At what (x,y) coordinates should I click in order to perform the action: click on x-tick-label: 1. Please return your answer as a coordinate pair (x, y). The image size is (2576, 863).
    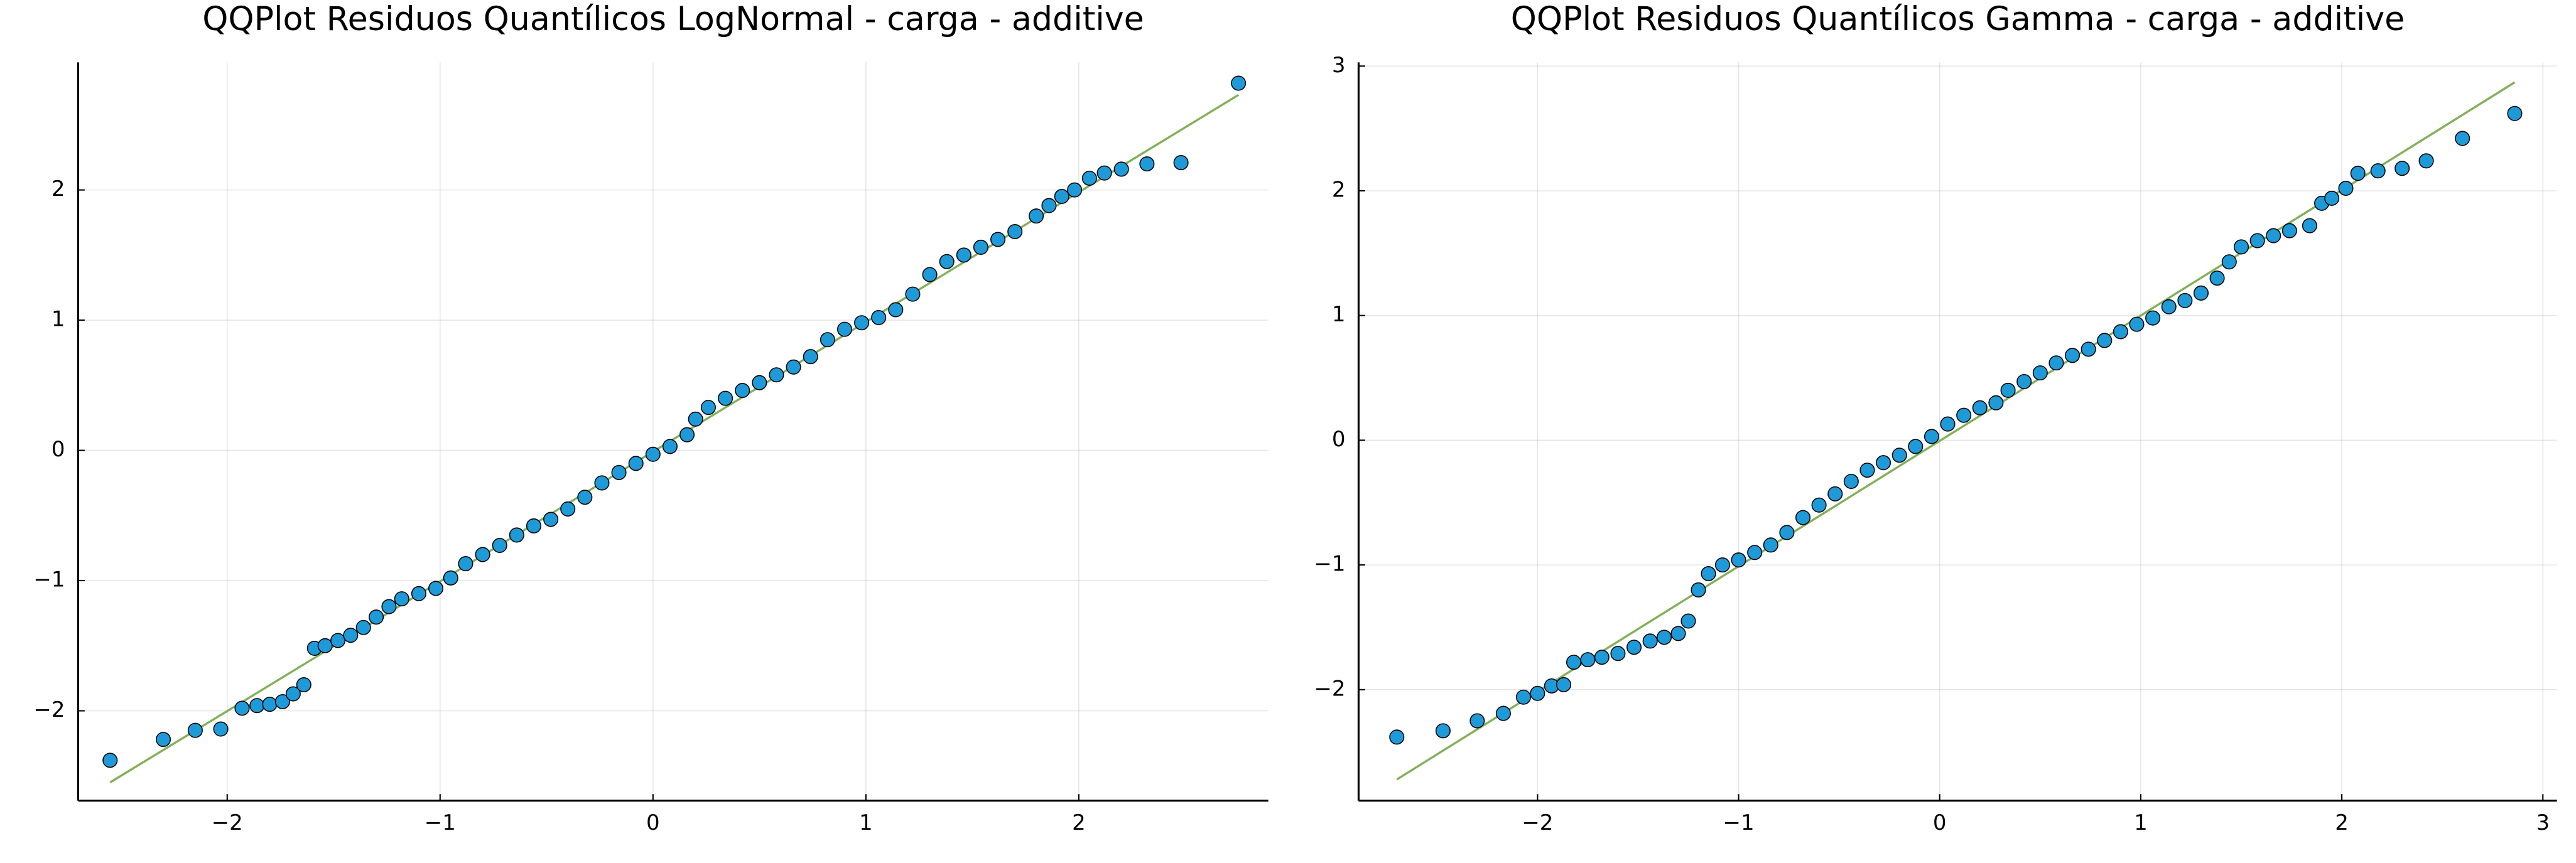
    Looking at the image, I should click on (866, 822).